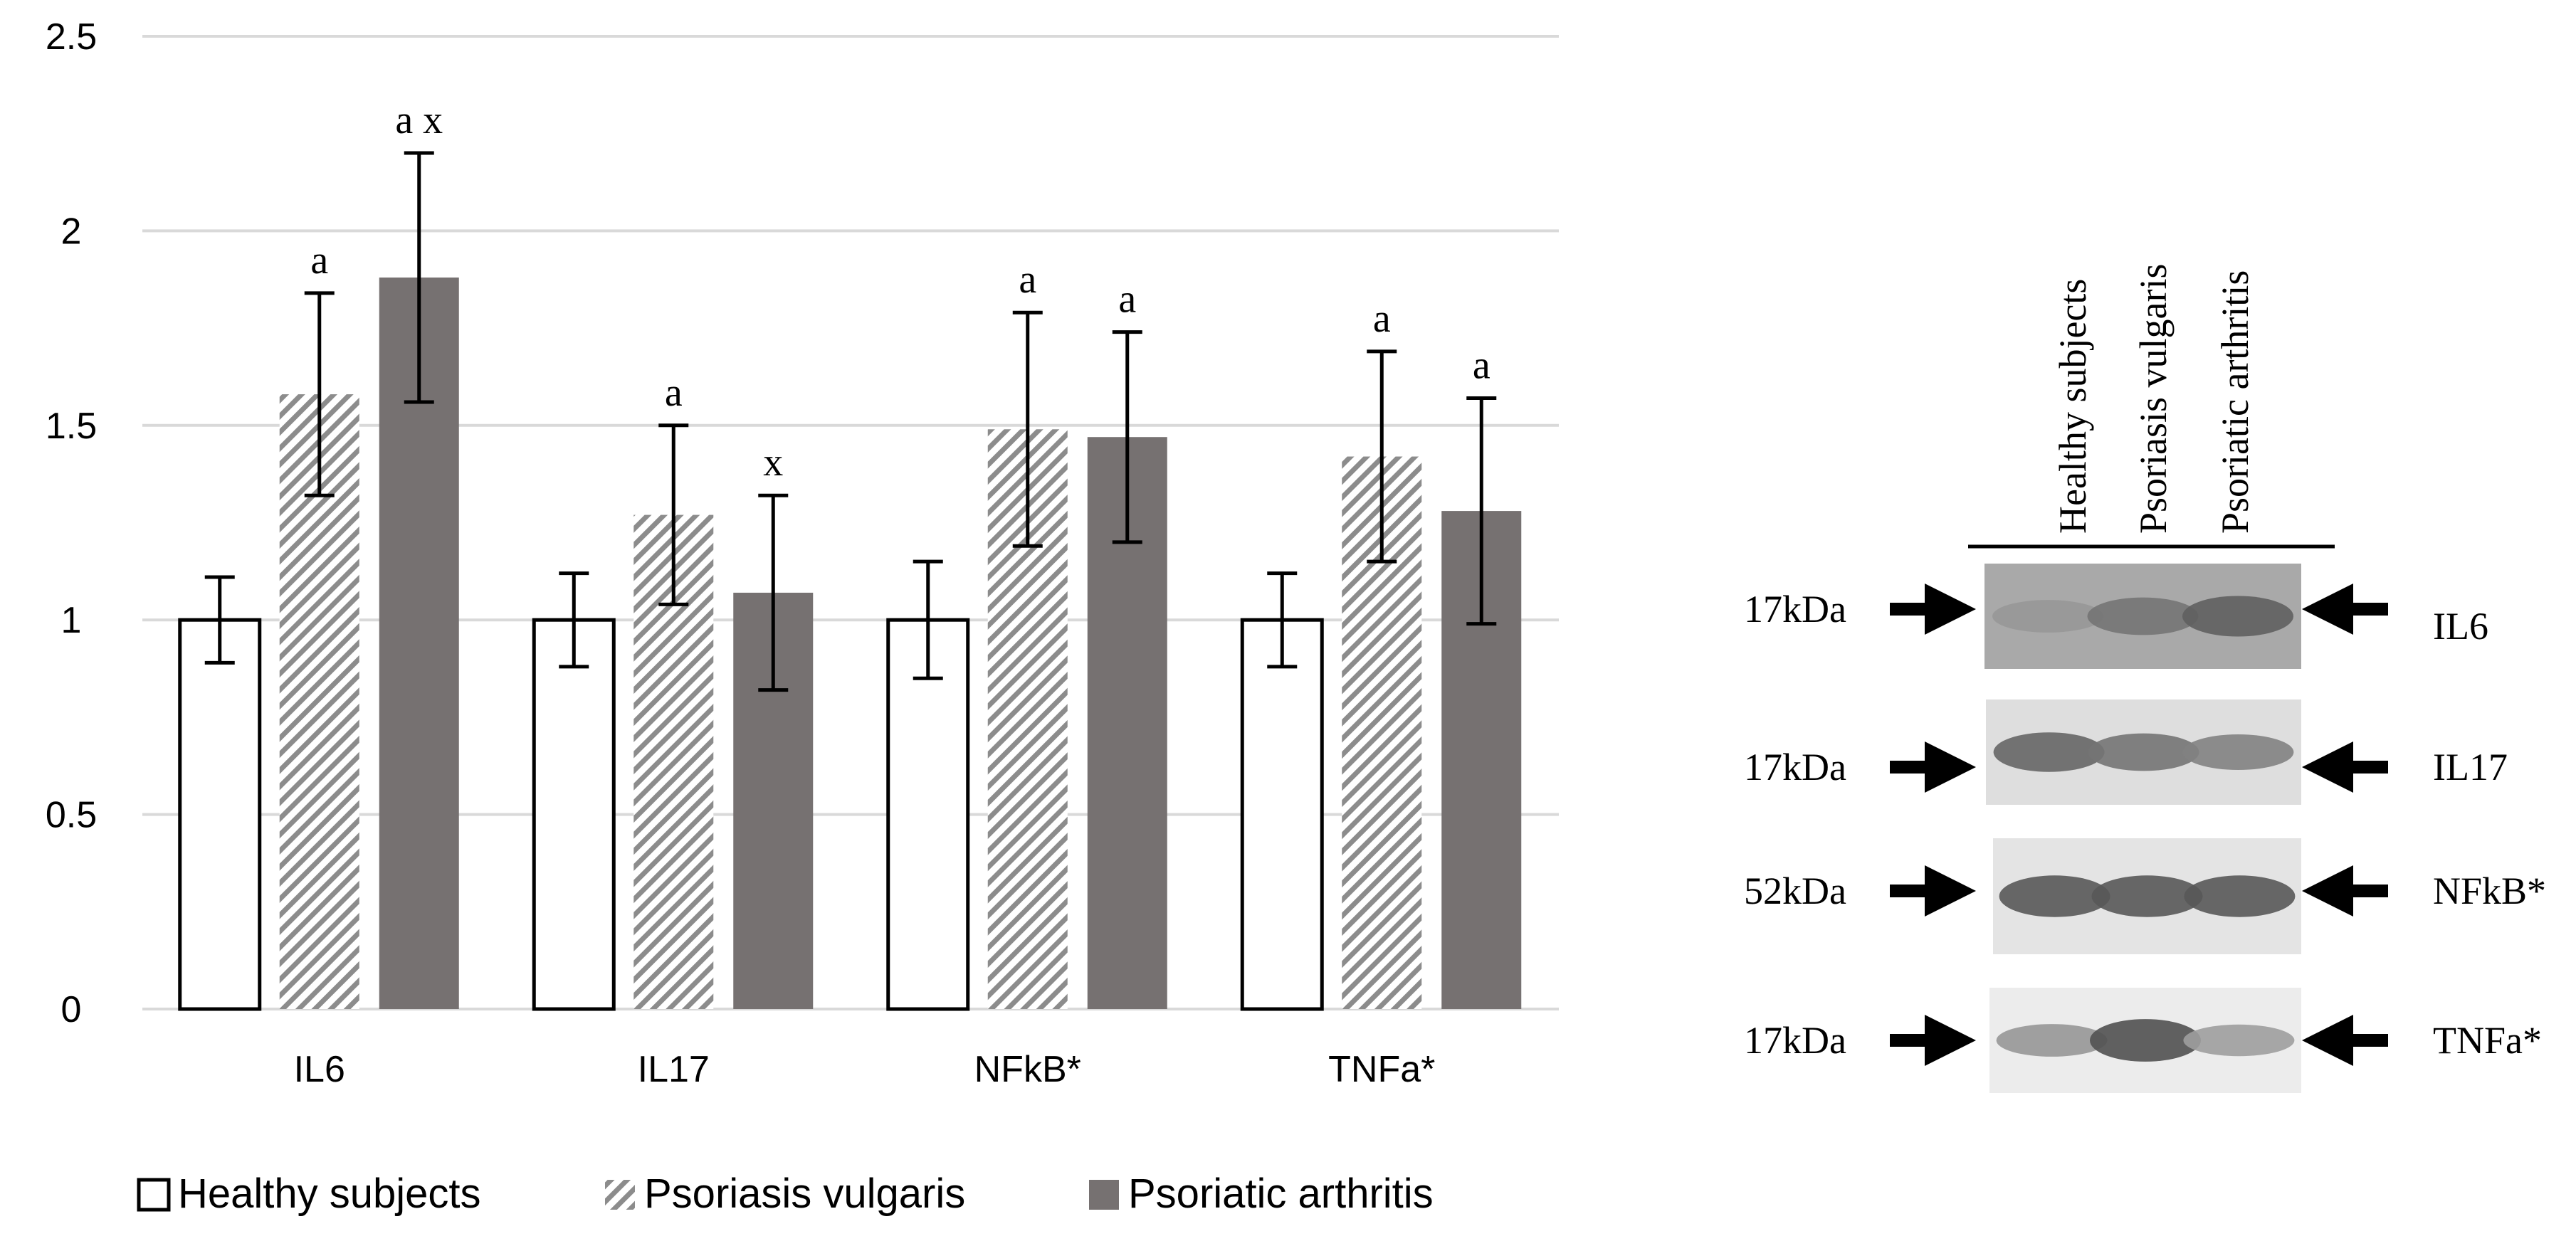  Describe the element at coordinates (2487, 1040) in the screenshot. I see `blot-protein-label: TNFa*` at that location.